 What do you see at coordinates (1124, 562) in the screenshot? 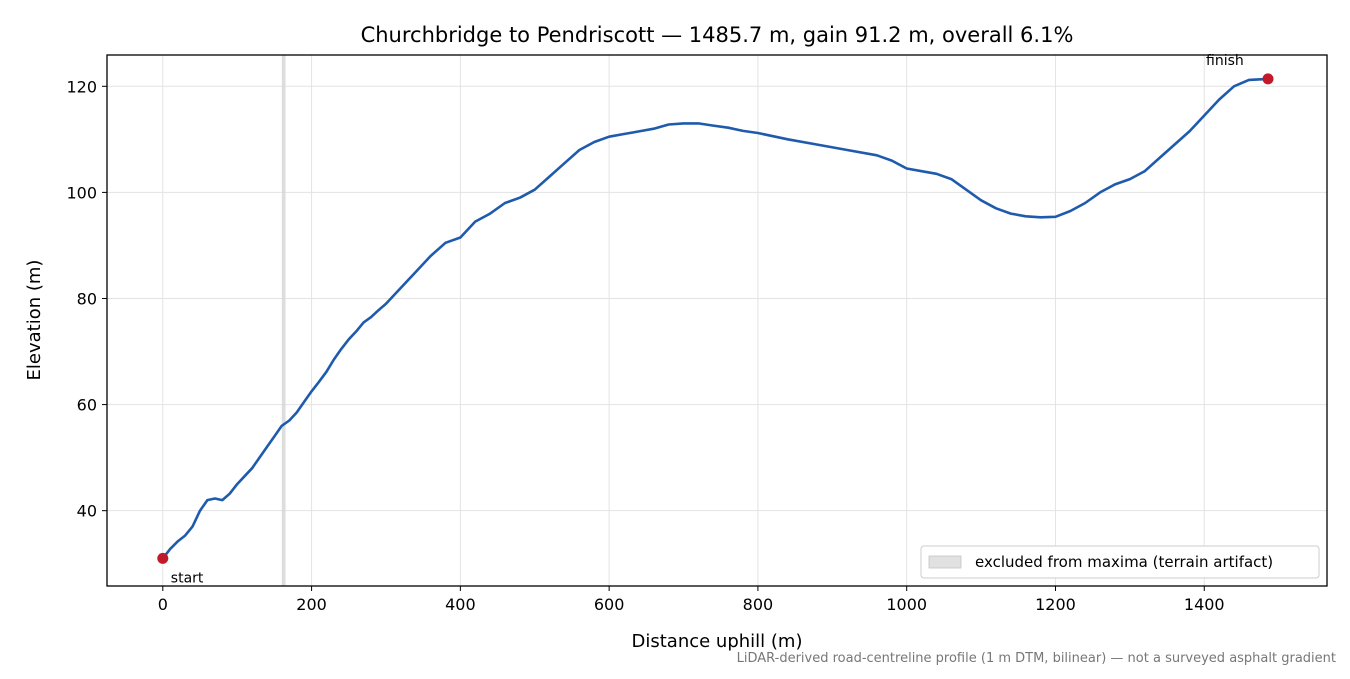
I see `legend-label-excluded: excluded from maxima (terrain artifact)` at bounding box center [1124, 562].